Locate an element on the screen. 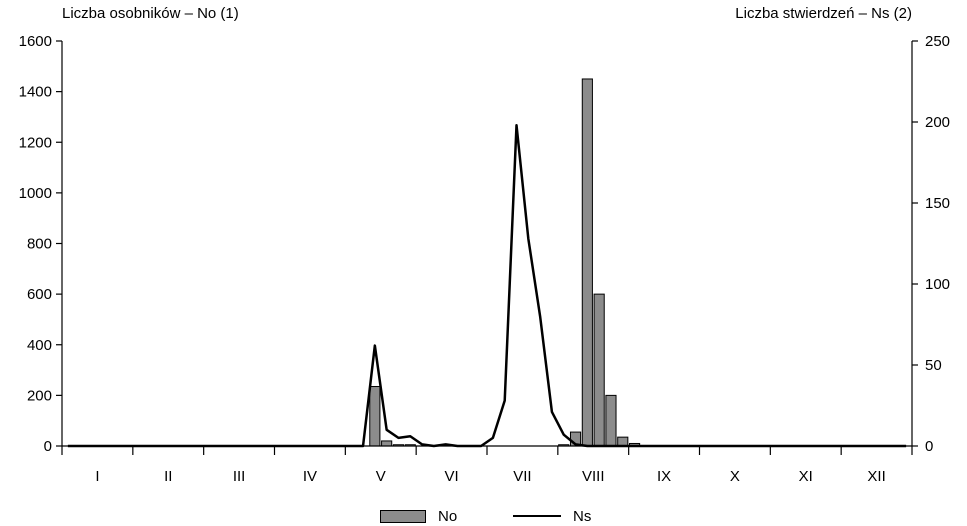 Image resolution: width=967 pixels, height=526 pixels. legend-swatch-ns is located at coordinates (537, 516).